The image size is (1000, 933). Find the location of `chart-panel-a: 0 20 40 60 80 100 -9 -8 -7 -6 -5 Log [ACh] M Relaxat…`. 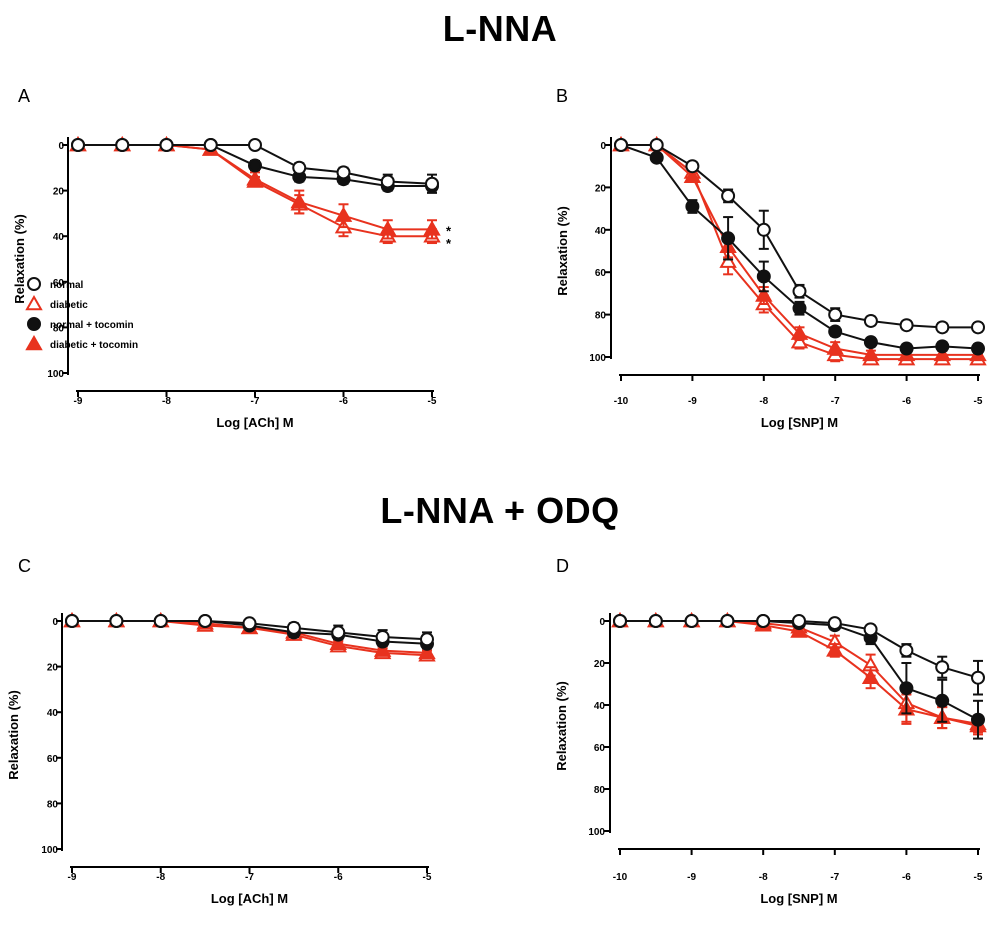

chart-panel-a: 0 20 40 60 80 100 -9 -8 -7 -6 -5 Log [ACh] M Relaxat… is located at coordinates (232, 282).